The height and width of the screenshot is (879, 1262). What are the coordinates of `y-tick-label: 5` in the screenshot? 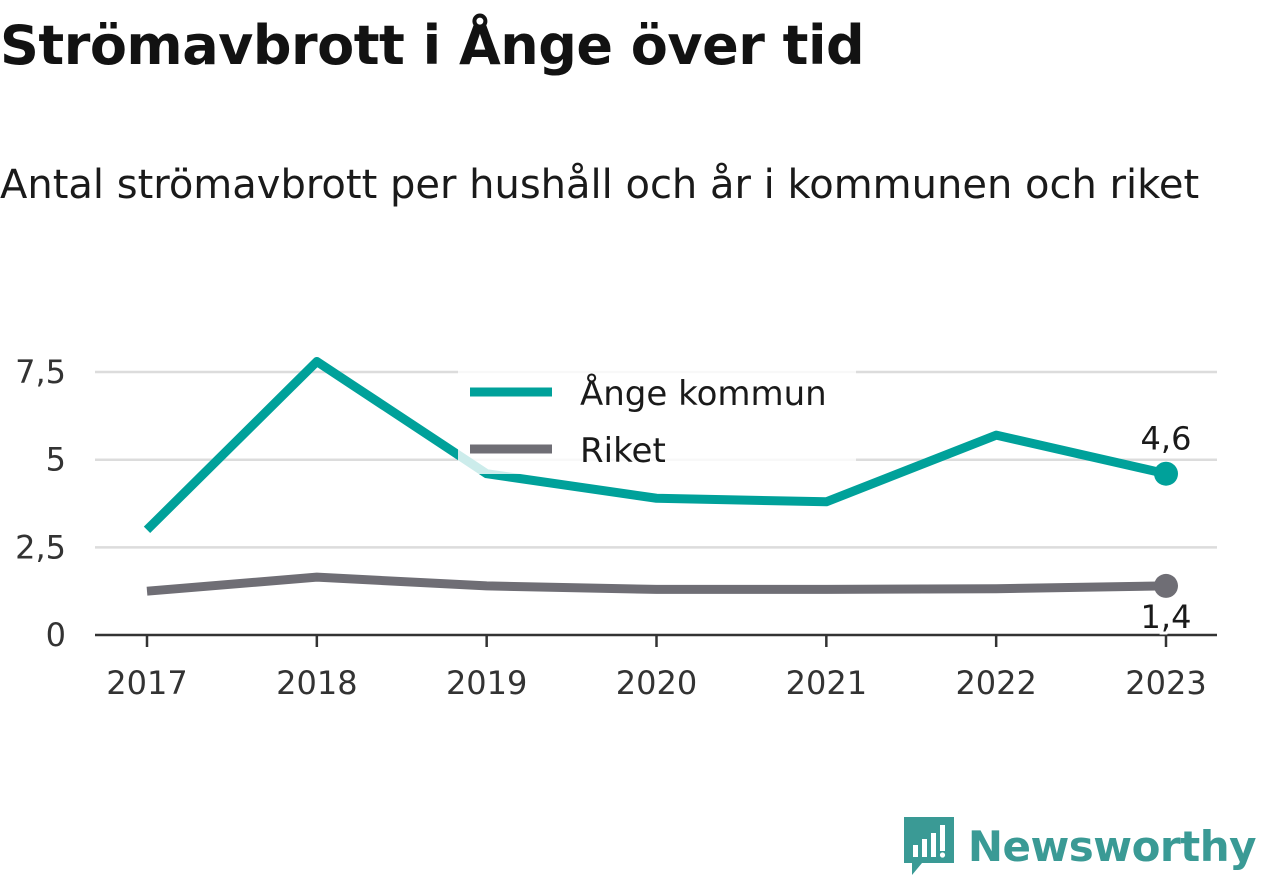 It's located at (56, 460).